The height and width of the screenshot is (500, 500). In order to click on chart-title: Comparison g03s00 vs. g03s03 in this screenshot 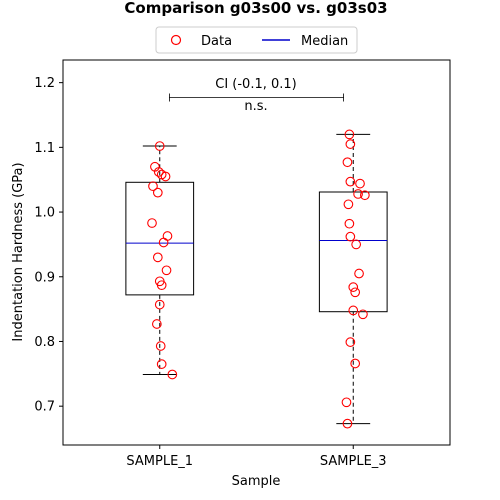, I will do `click(255, 8)`.